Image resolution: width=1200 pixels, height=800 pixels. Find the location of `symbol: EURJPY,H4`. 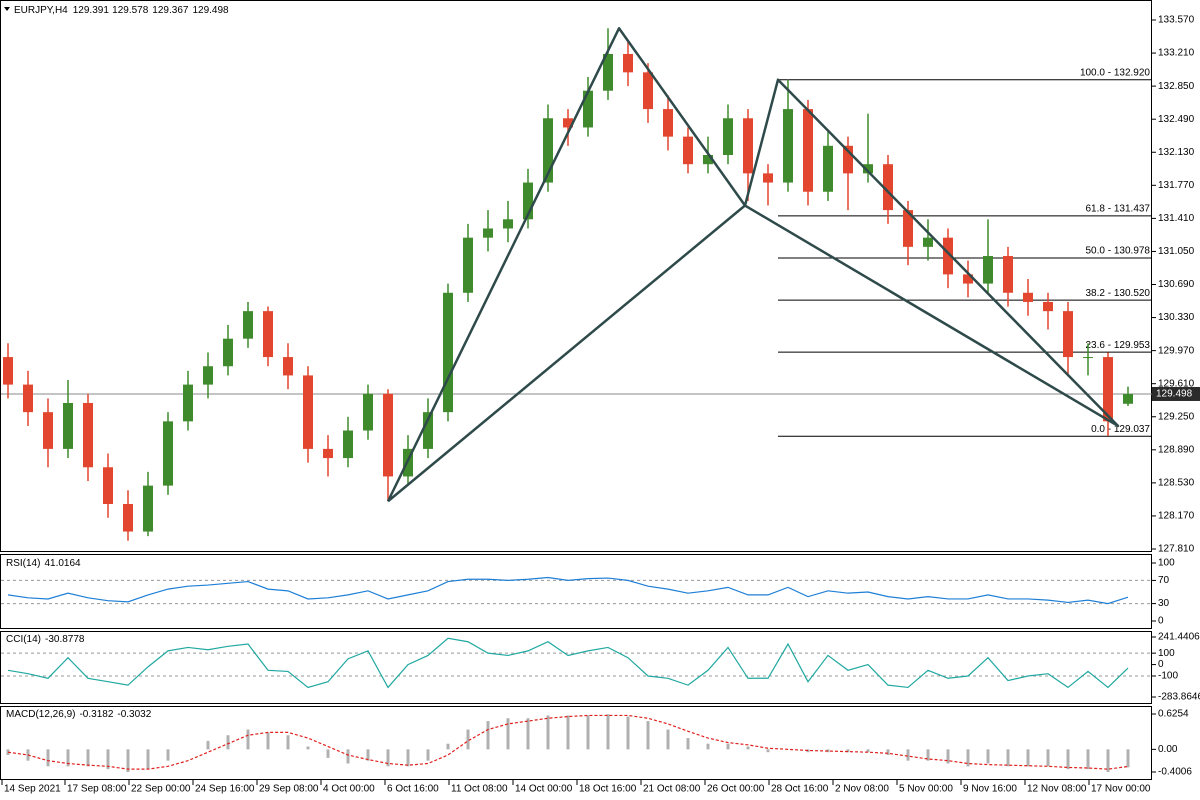

symbol: EURJPY,H4 is located at coordinates (41, 10).